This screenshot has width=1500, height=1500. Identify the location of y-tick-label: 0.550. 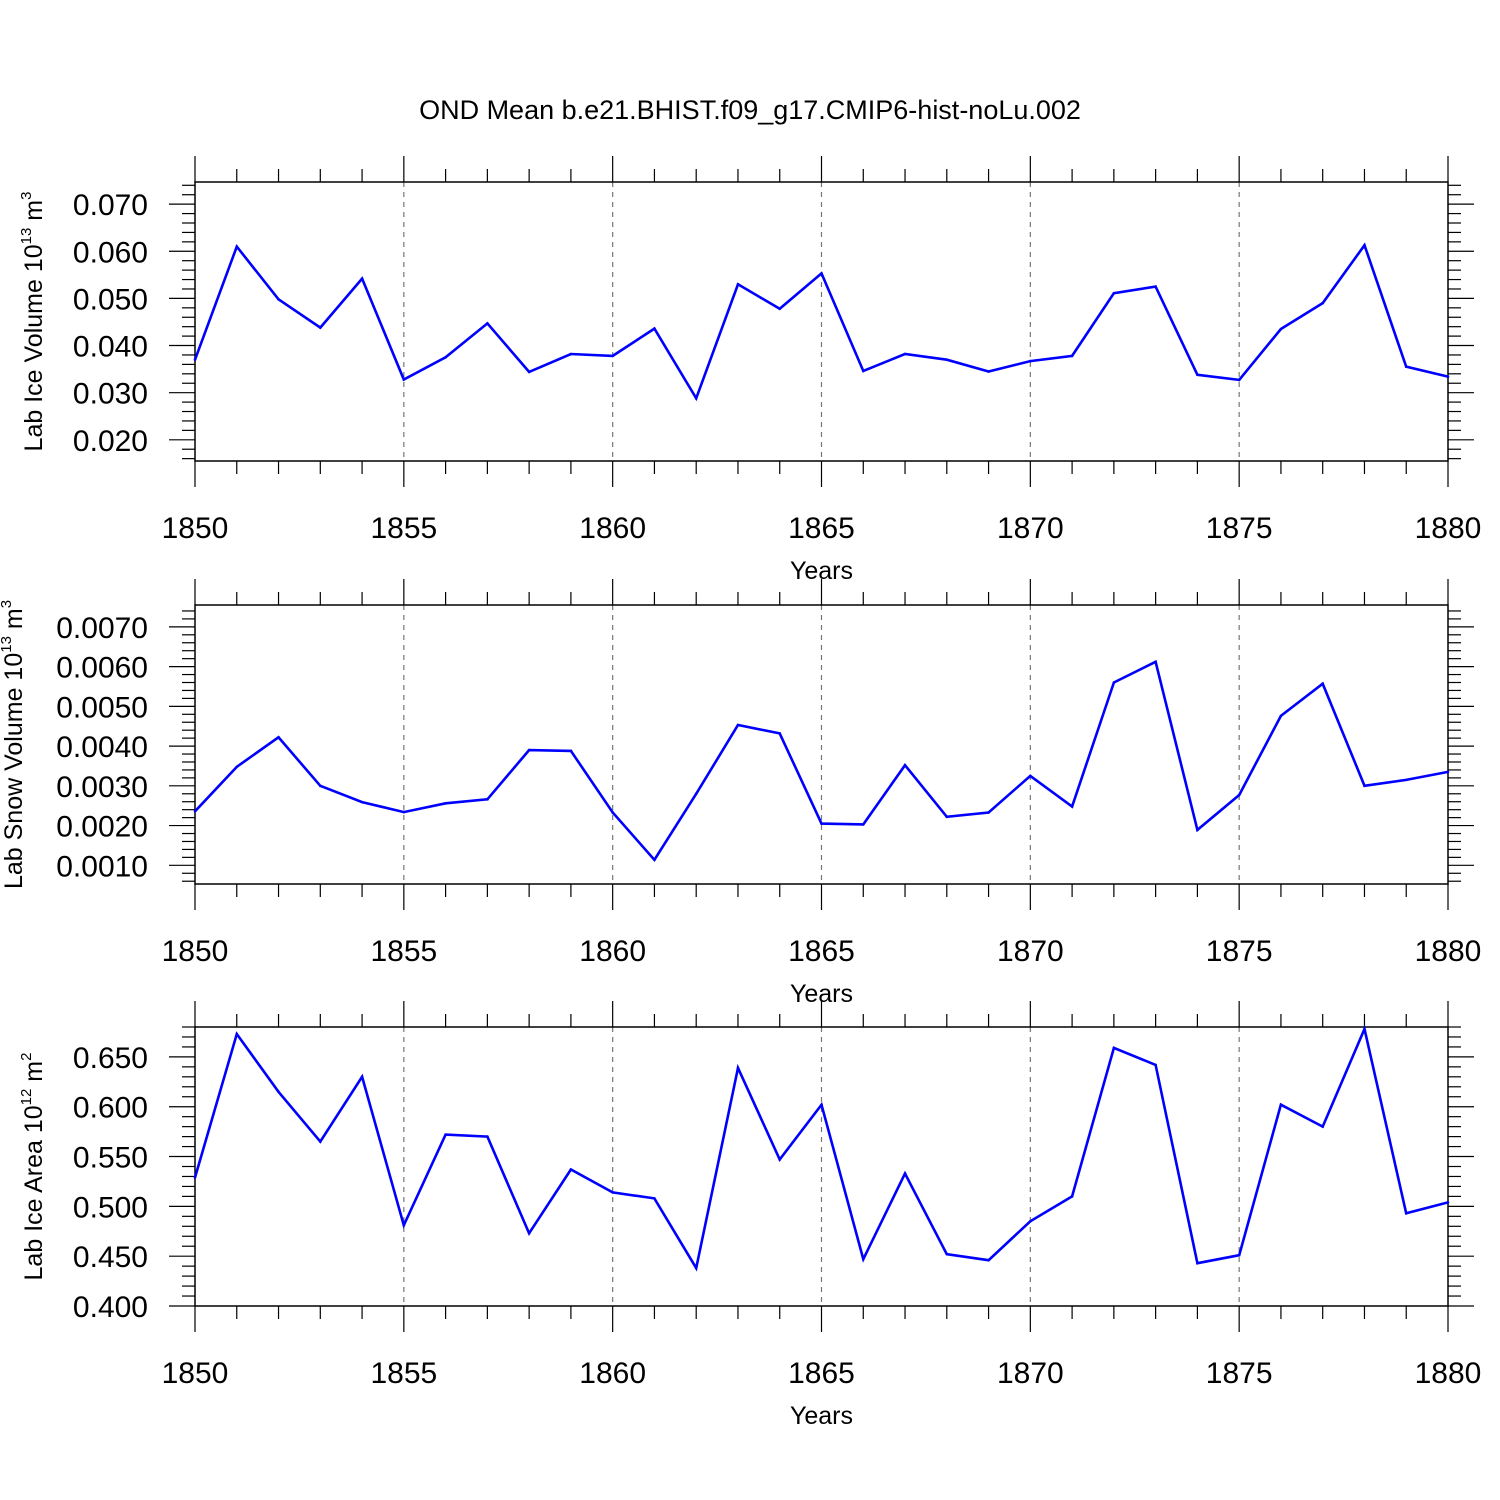
(110, 1158).